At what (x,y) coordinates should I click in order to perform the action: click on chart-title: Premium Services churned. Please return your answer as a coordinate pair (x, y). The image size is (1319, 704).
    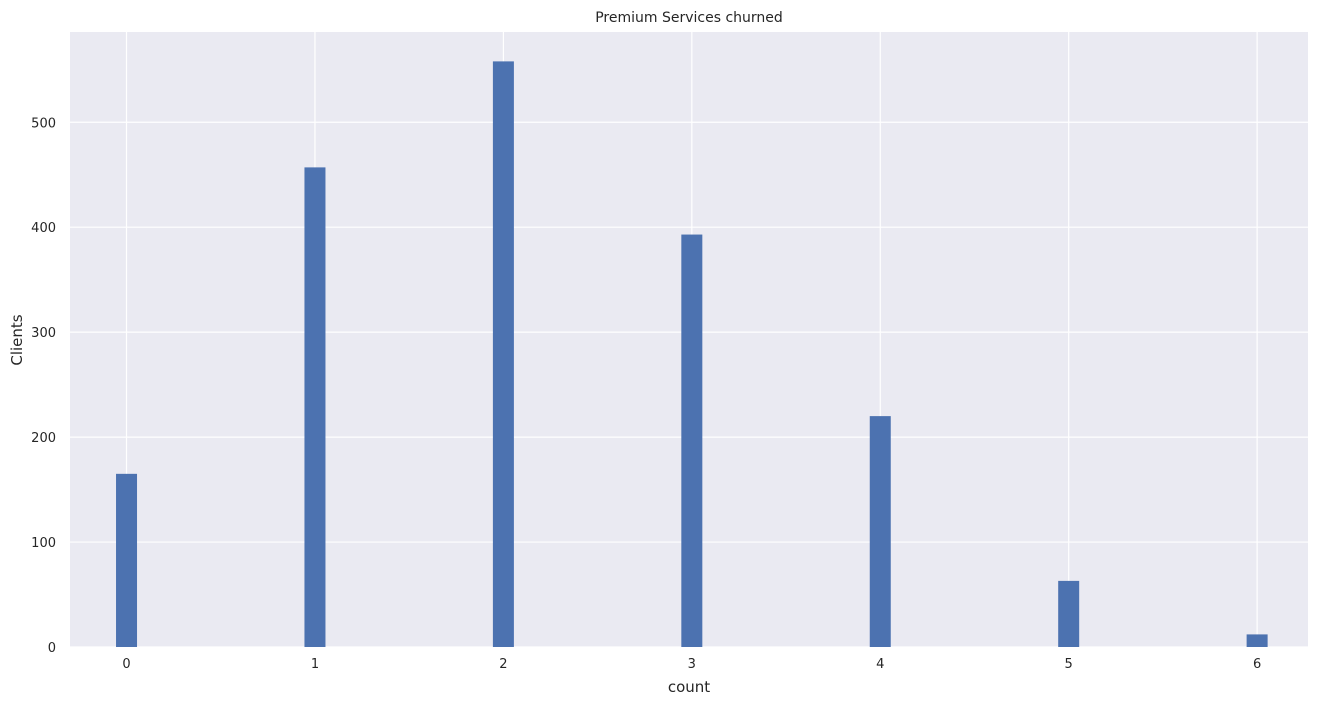
    Looking at the image, I should click on (689, 18).